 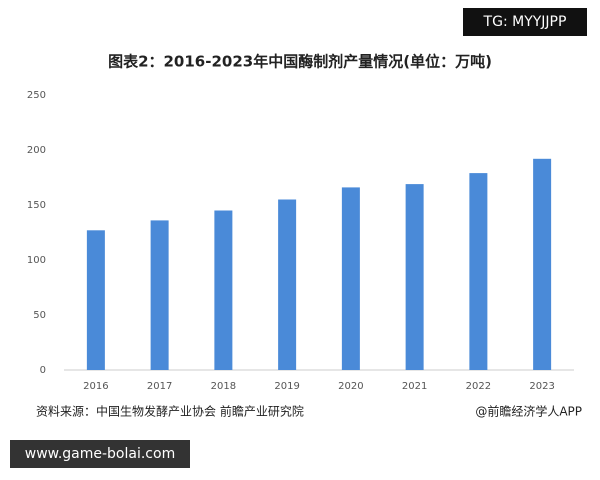 I want to click on overlay-text: www.game-bolai.com, so click(x=100, y=454).